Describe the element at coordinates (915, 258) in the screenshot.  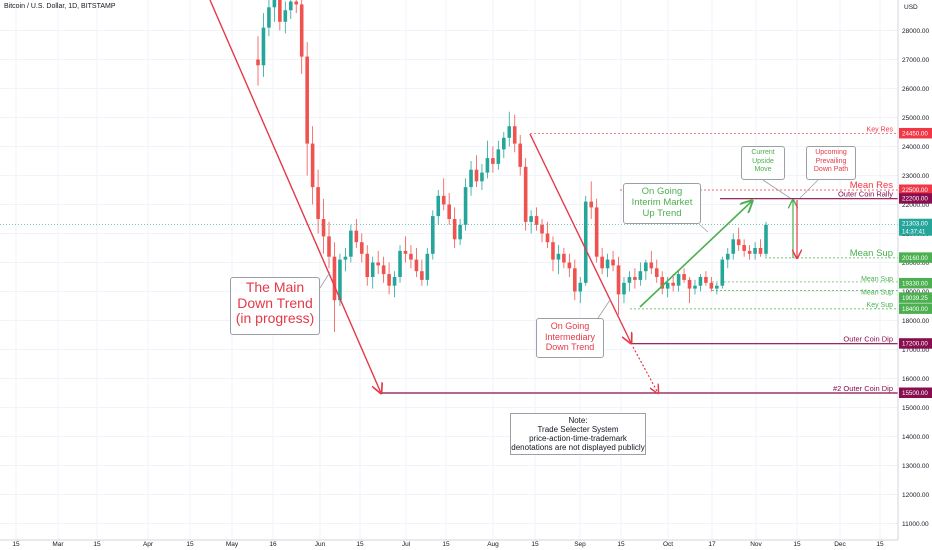
I see `price-tag-label: 20160.00` at that location.